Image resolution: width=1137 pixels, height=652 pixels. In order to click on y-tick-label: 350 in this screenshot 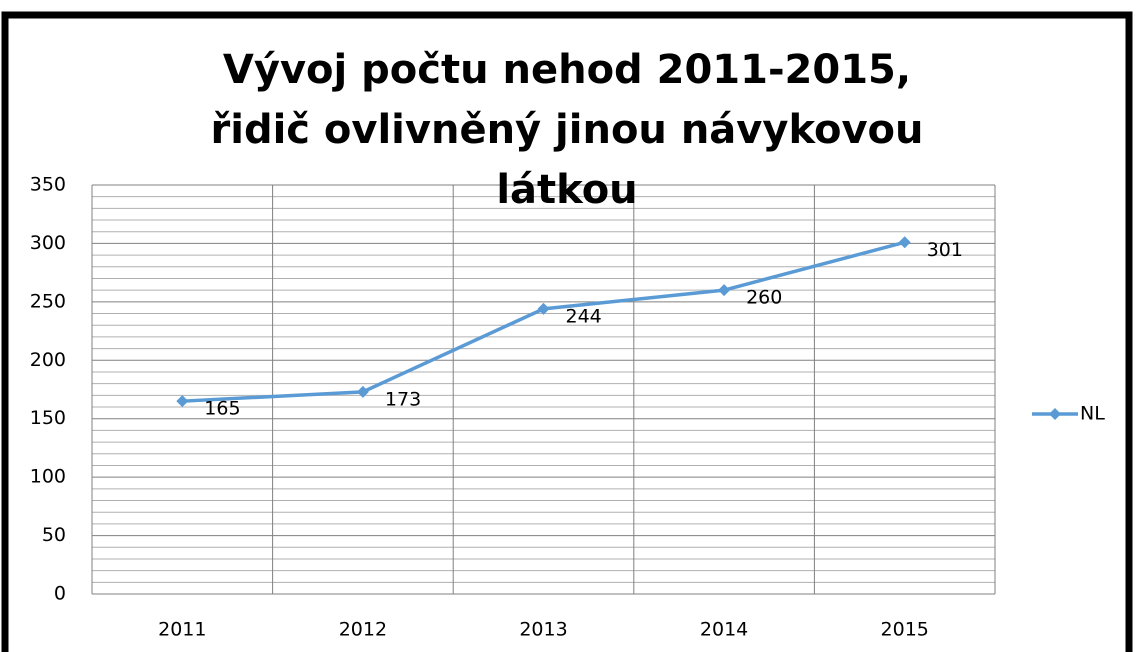, I will do `click(48, 185)`.